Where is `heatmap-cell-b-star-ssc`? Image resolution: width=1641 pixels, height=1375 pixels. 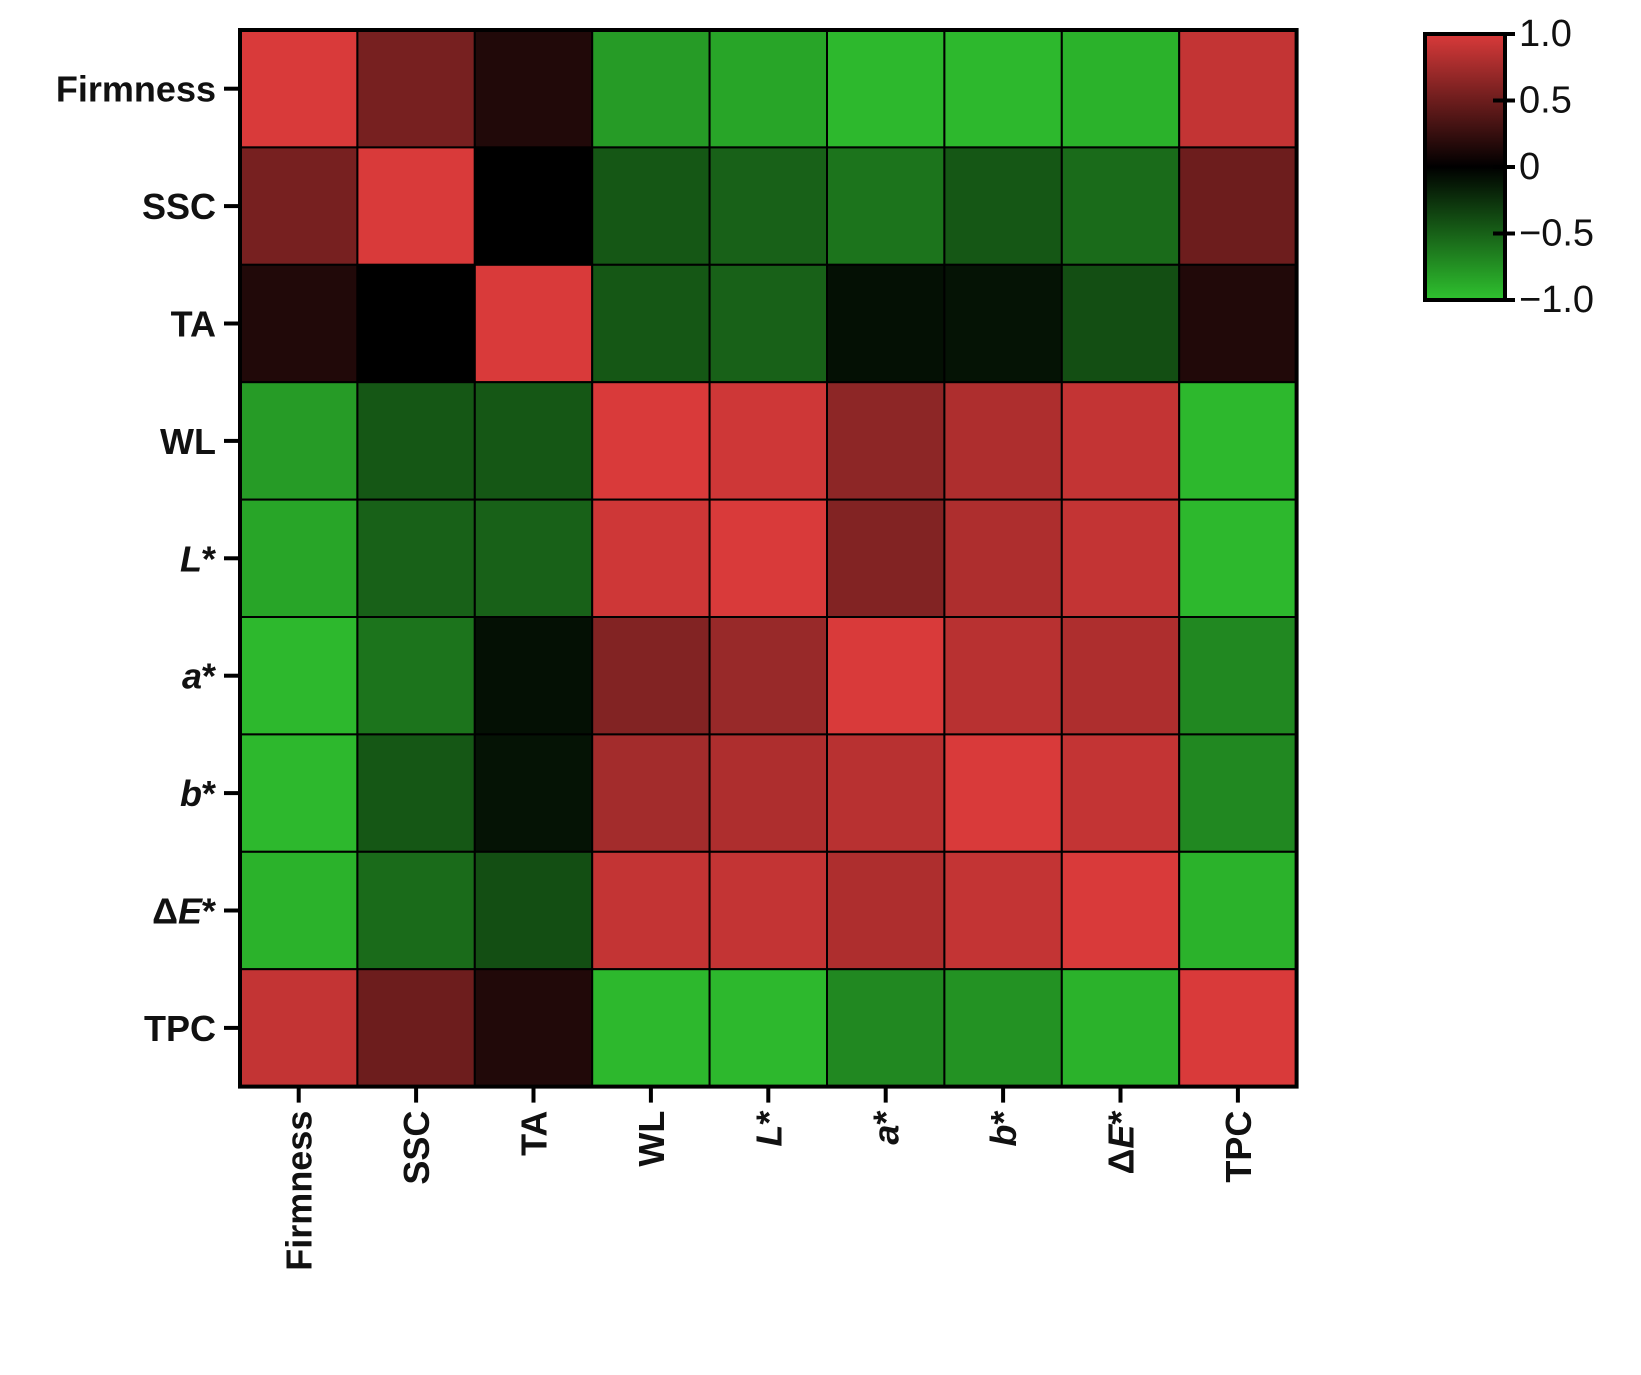 heatmap-cell-b-star-ssc is located at coordinates (416, 793).